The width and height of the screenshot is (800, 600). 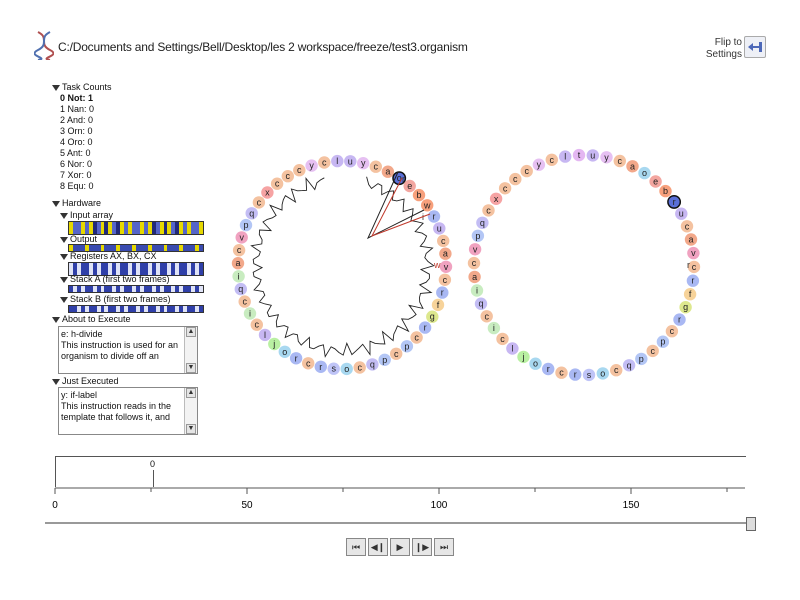 What do you see at coordinates (723, 48) in the screenshot?
I see `flip-to-settings-label: Flip to Settings` at bounding box center [723, 48].